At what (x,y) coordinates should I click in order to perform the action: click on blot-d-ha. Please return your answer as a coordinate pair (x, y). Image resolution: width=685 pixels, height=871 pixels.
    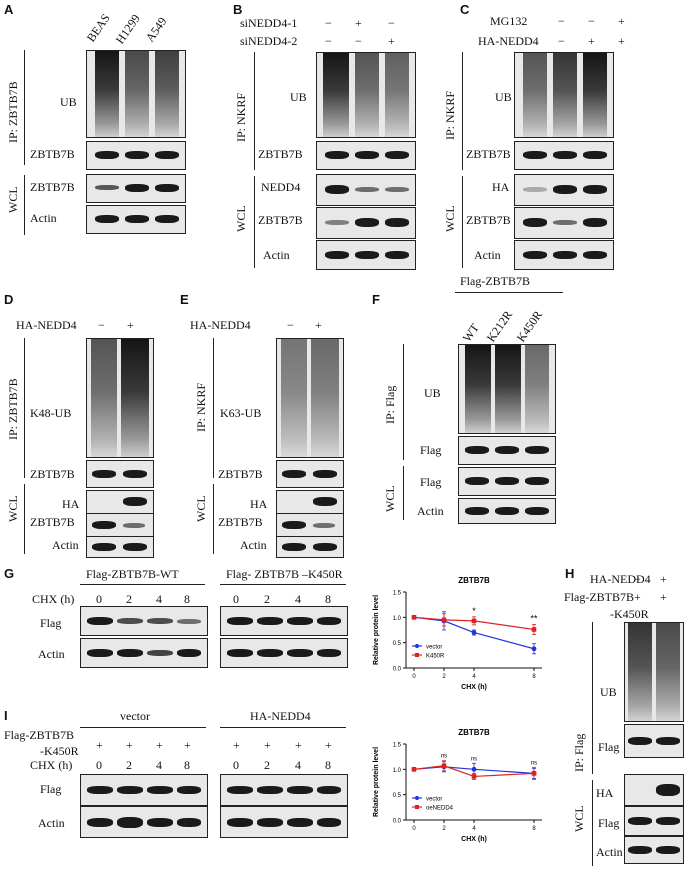
    Looking at the image, I should click on (120, 502).